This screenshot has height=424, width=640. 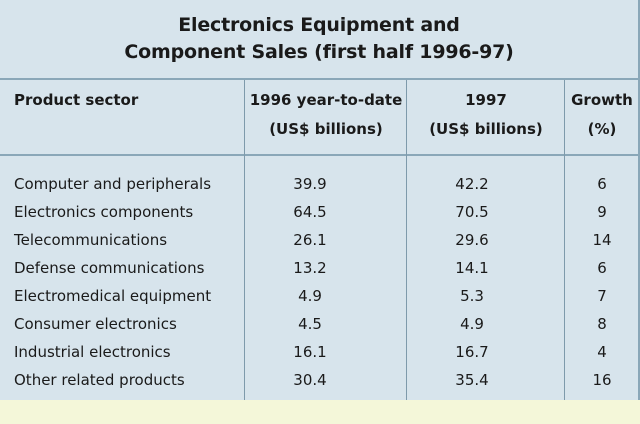 I want to click on cell-product-sector: Computer and peripherals, so click(x=113, y=184).